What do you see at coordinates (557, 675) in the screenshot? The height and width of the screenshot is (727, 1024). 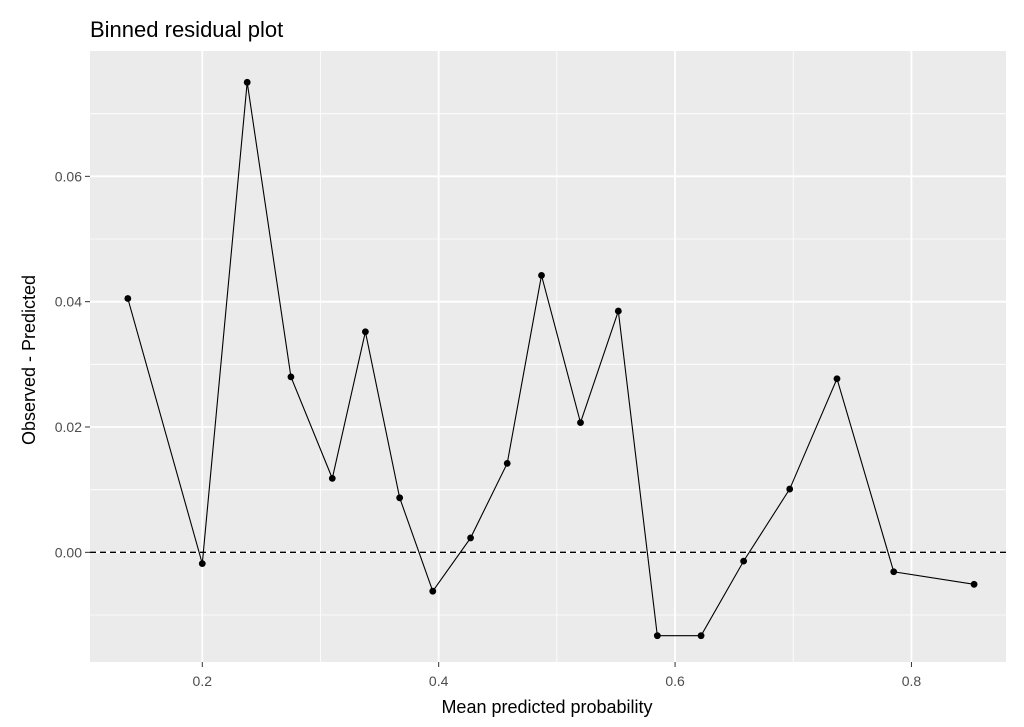 I see `x-axis-ticks: 0.2 0.4 0.6 0.8` at bounding box center [557, 675].